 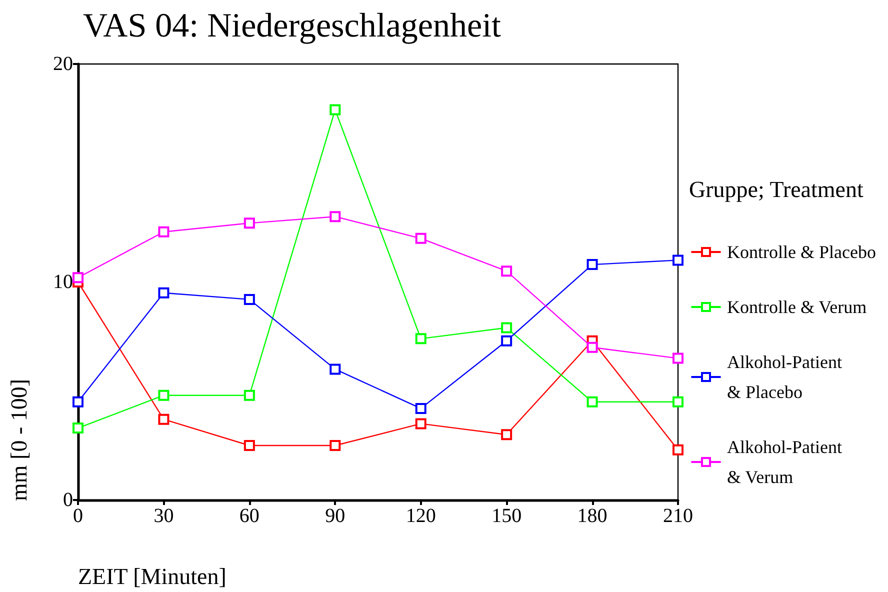 I want to click on x-tick-label: 90, so click(x=335, y=516).